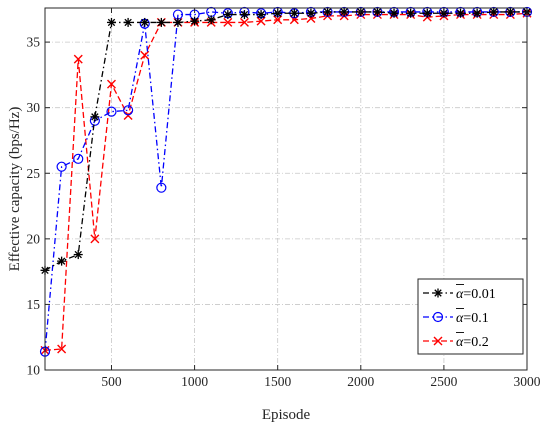  Describe the element at coordinates (194, 381) in the screenshot. I see `x-tick-label: 1000` at that location.